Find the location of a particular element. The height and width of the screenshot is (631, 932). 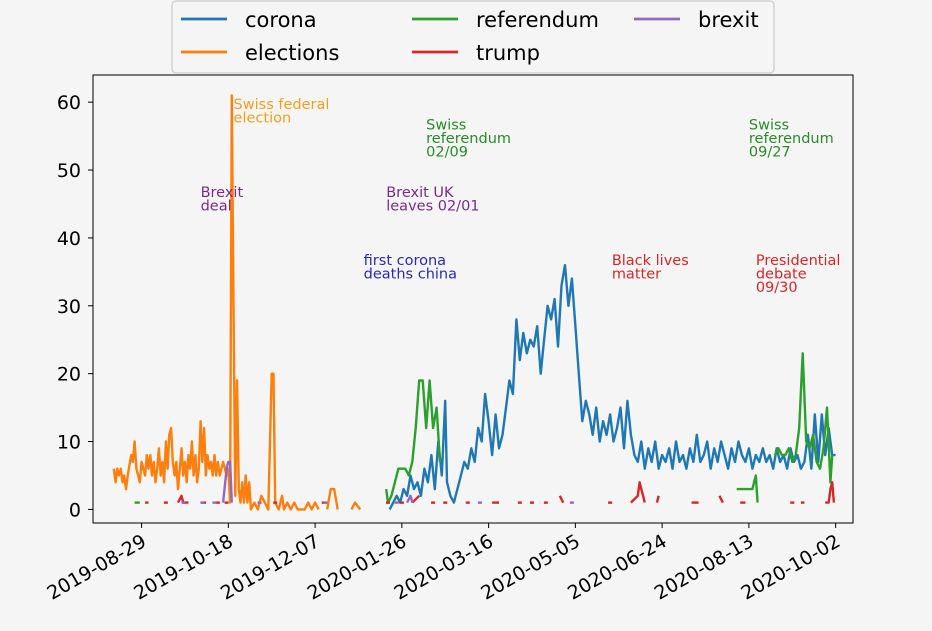

annotation-label: Brexit UK leaves 02/01 is located at coordinates (432, 200).